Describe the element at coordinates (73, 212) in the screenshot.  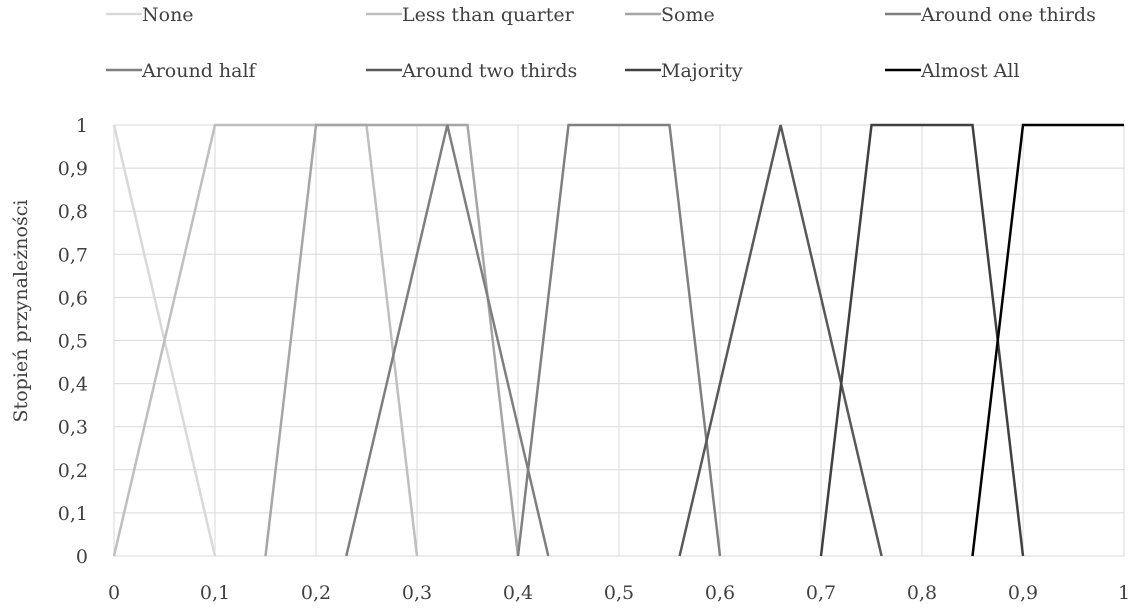
I see `y-tick-label: 0,8` at that location.